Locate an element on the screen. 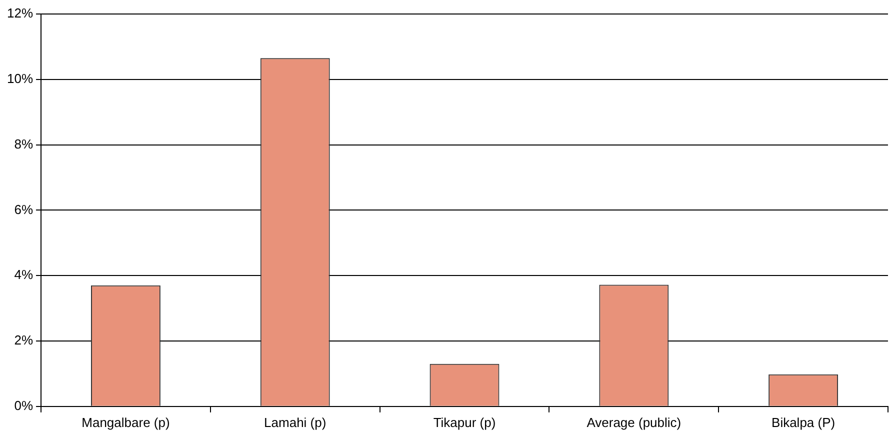 The height and width of the screenshot is (434, 890). y-tick-label: 6% is located at coordinates (24, 209).